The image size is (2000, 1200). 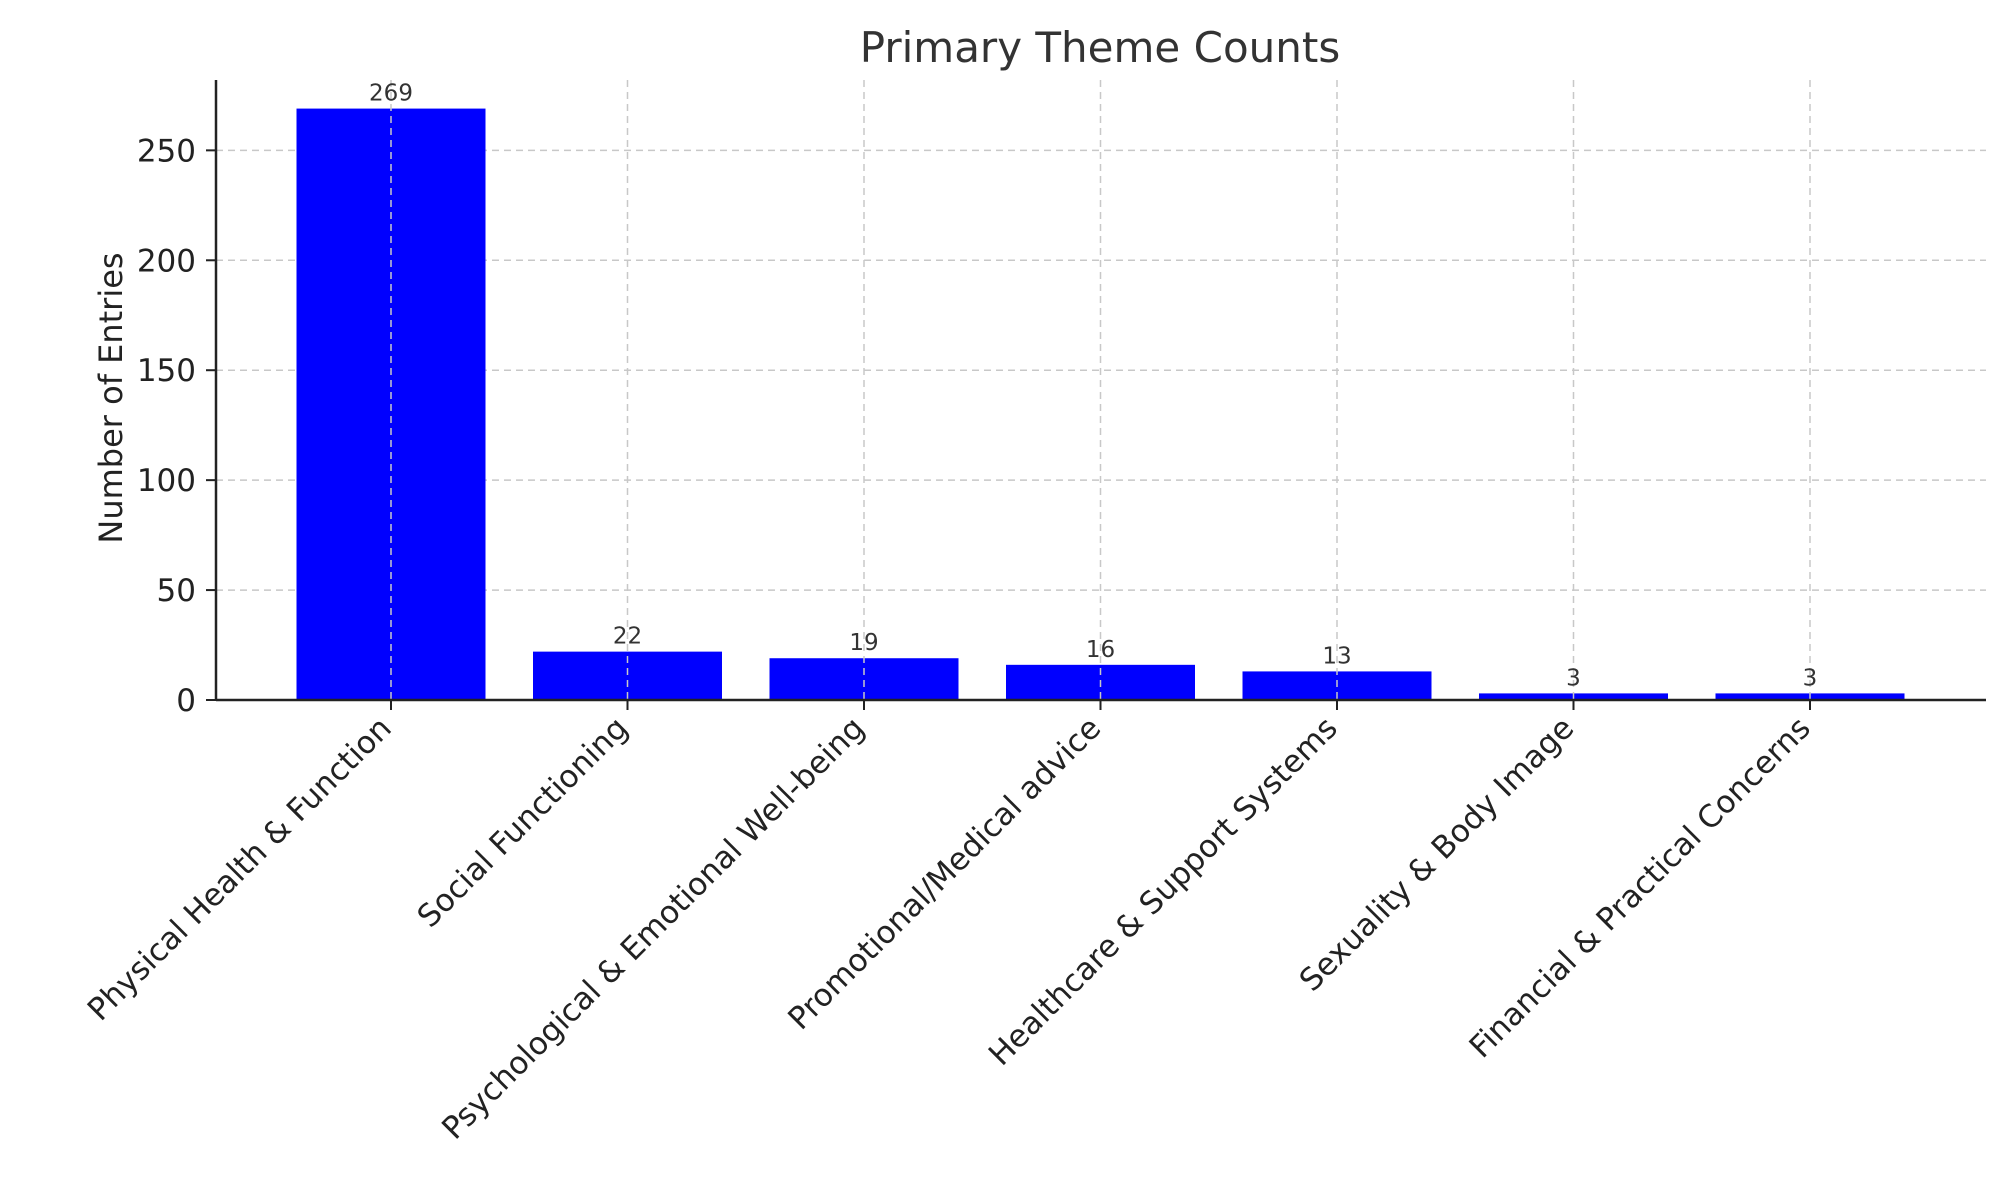 What do you see at coordinates (240, 869) in the screenshot?
I see `x-tick-label: Physical Health & Function` at bounding box center [240, 869].